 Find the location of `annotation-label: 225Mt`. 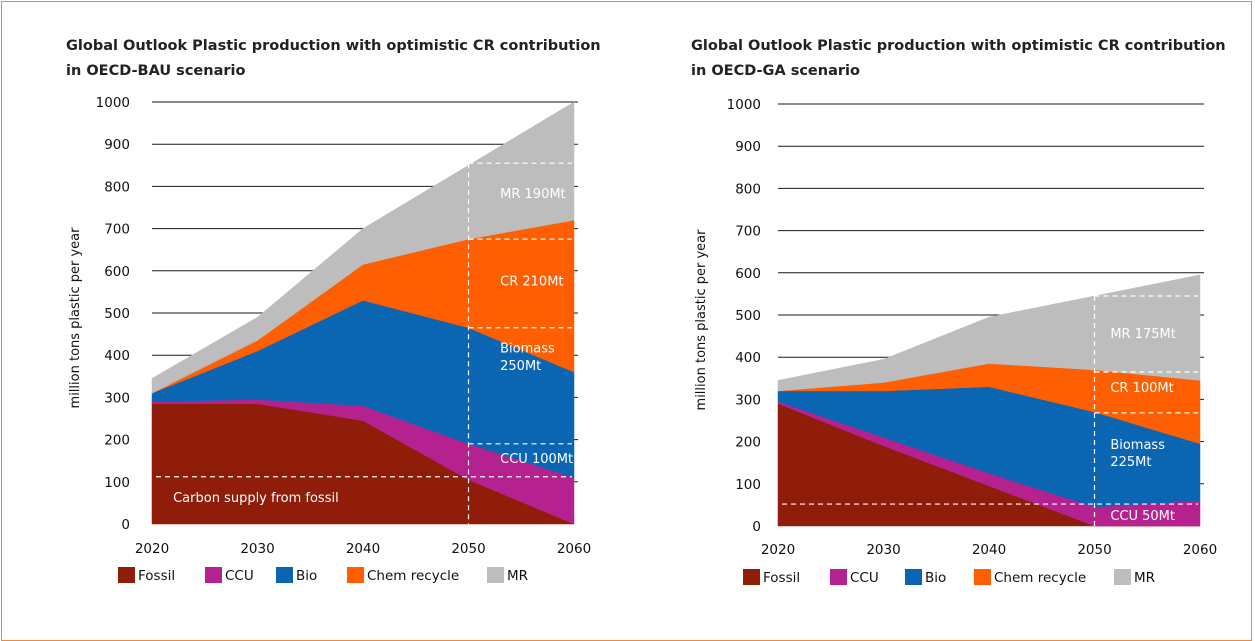

annotation-label: 225Mt is located at coordinates (1130, 462).